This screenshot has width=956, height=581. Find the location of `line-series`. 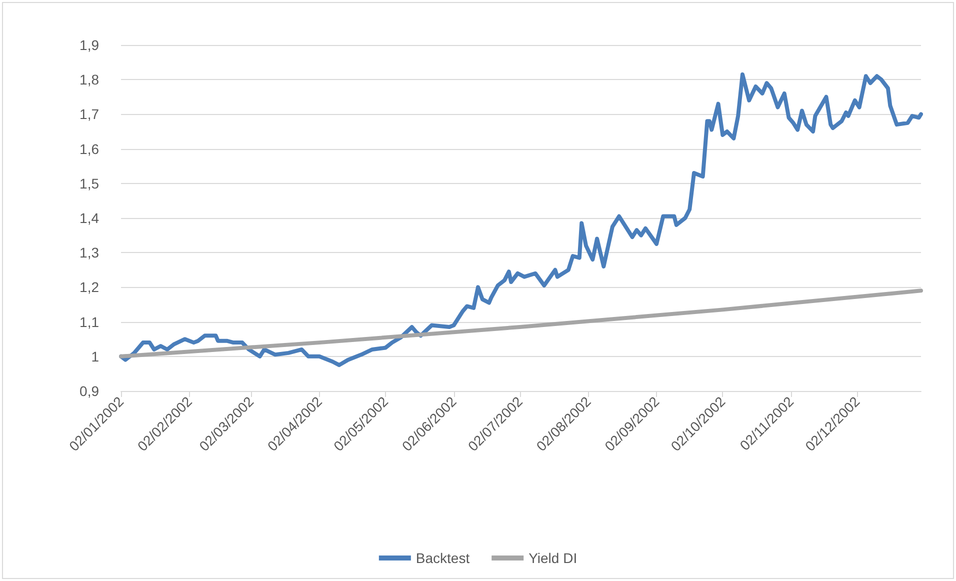

line-series is located at coordinates (521, 323).